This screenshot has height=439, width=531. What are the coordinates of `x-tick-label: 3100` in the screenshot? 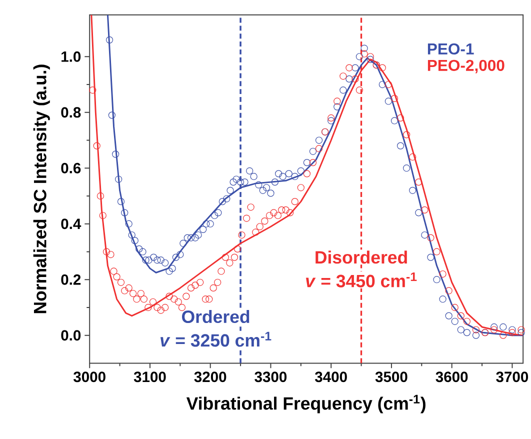 It's located at (150, 376).